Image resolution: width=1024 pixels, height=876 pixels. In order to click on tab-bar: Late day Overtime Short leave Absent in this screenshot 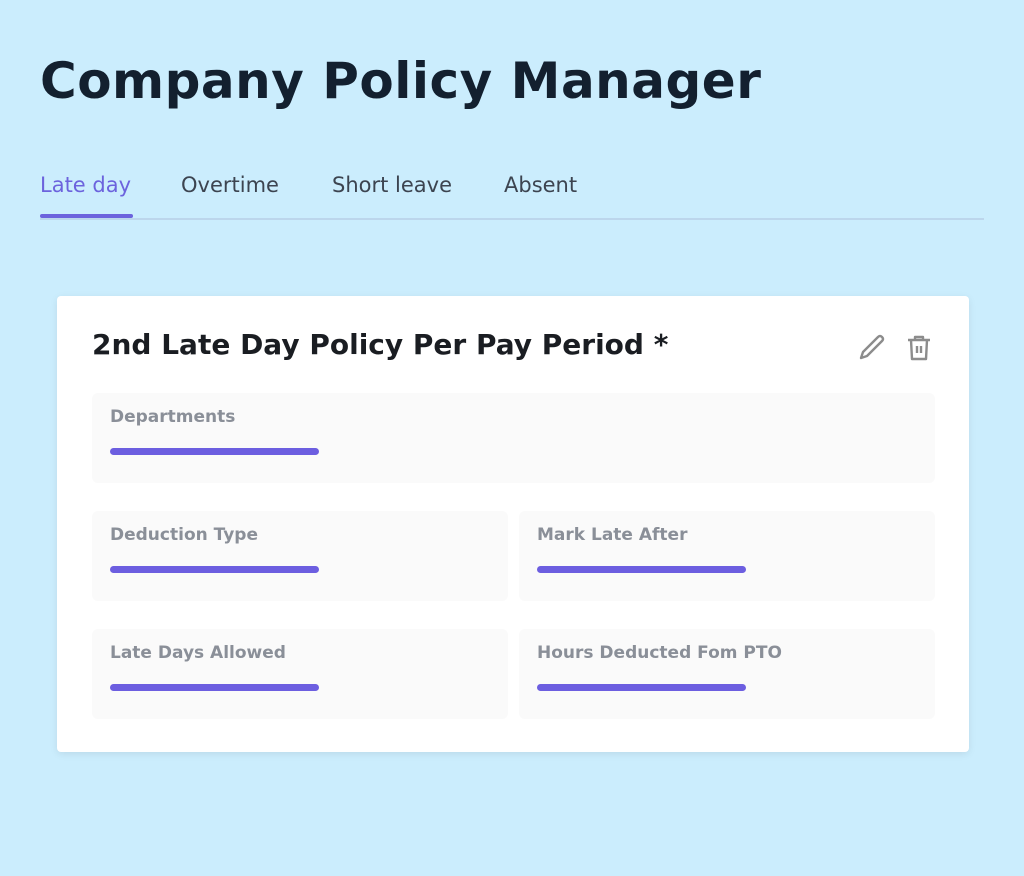, I will do `click(512, 195)`.